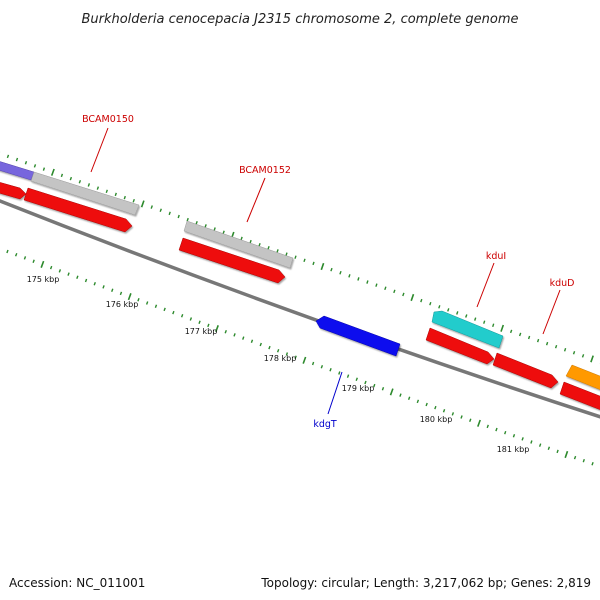  Describe the element at coordinates (17, 170) in the screenshot. I see `gene-purple` at that location.